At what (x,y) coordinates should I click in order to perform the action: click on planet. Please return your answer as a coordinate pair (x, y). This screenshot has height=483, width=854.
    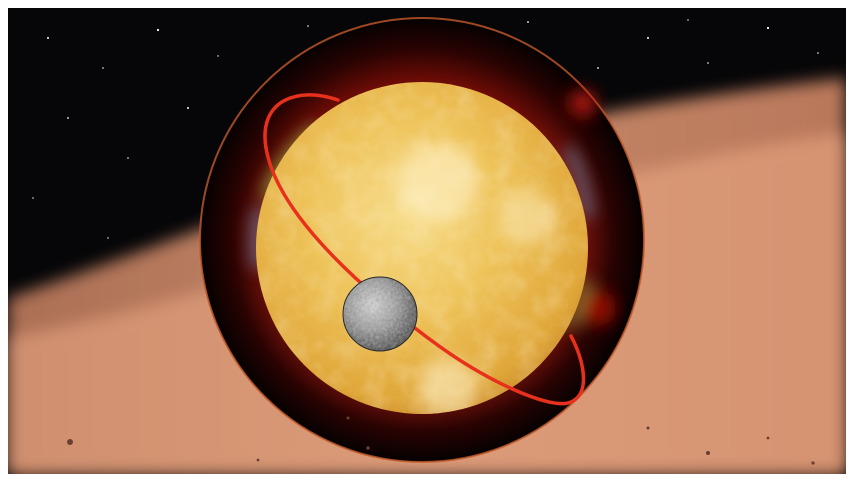
    Looking at the image, I should click on (380, 314).